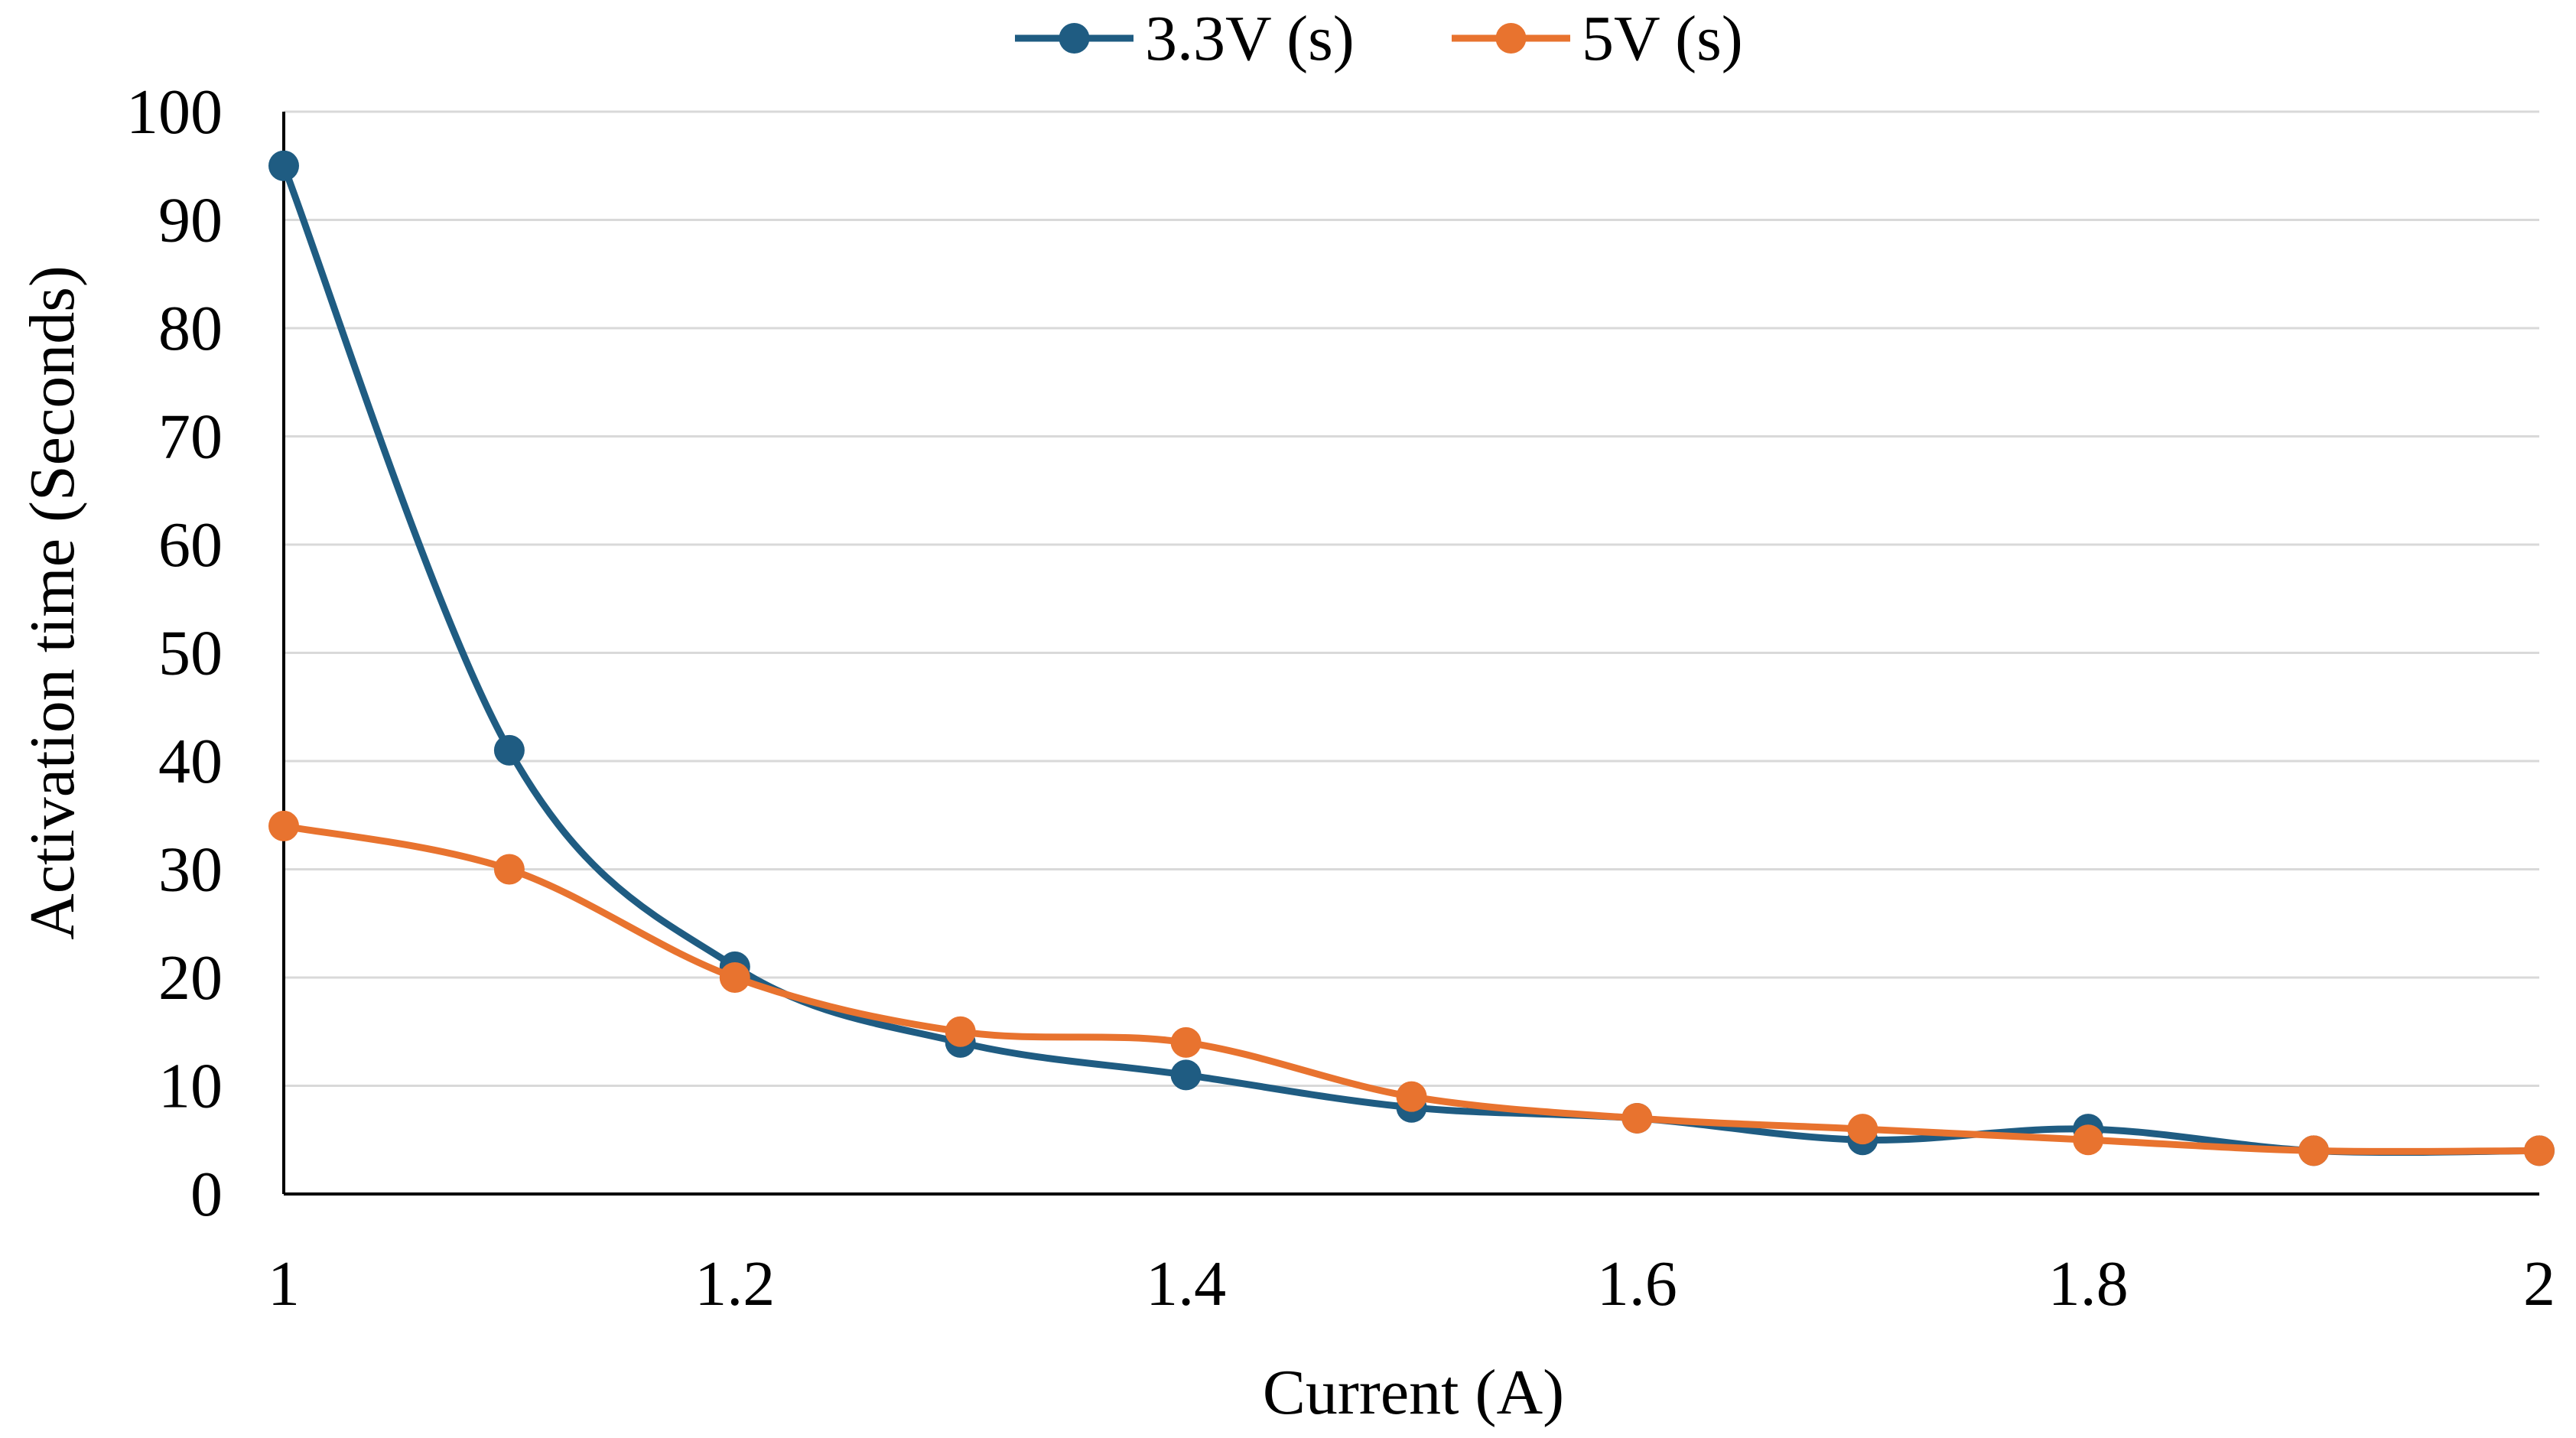  Describe the element at coordinates (1637, 1283) in the screenshot. I see `x-tick-label: 1.6` at that location.